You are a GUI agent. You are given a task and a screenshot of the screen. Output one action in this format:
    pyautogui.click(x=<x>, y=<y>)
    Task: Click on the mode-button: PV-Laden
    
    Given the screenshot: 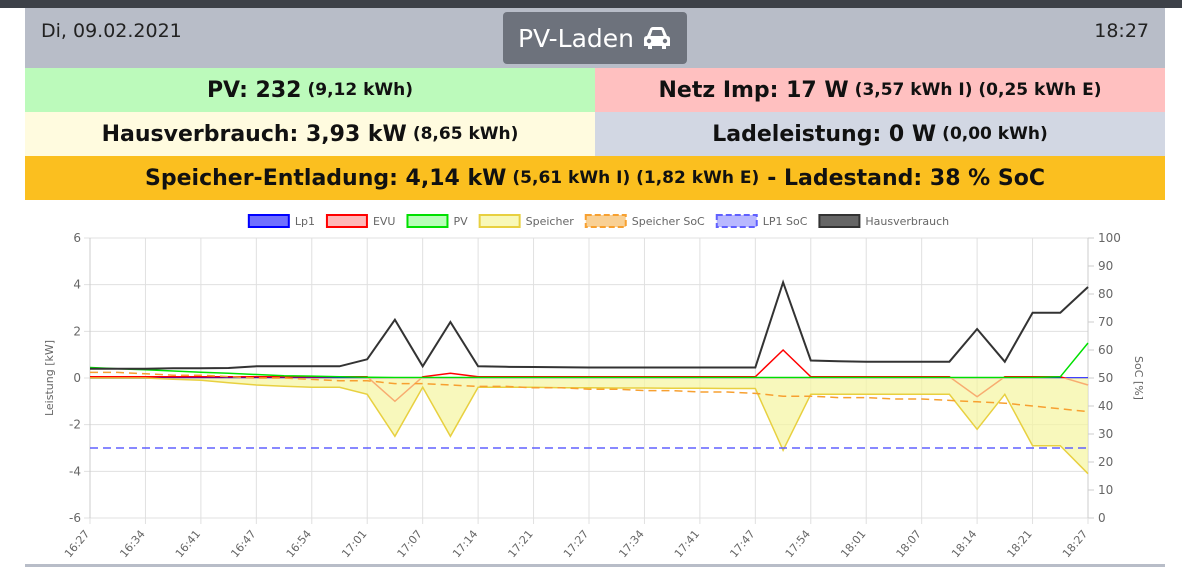 What is the action you would take?
    pyautogui.click(x=595, y=38)
    